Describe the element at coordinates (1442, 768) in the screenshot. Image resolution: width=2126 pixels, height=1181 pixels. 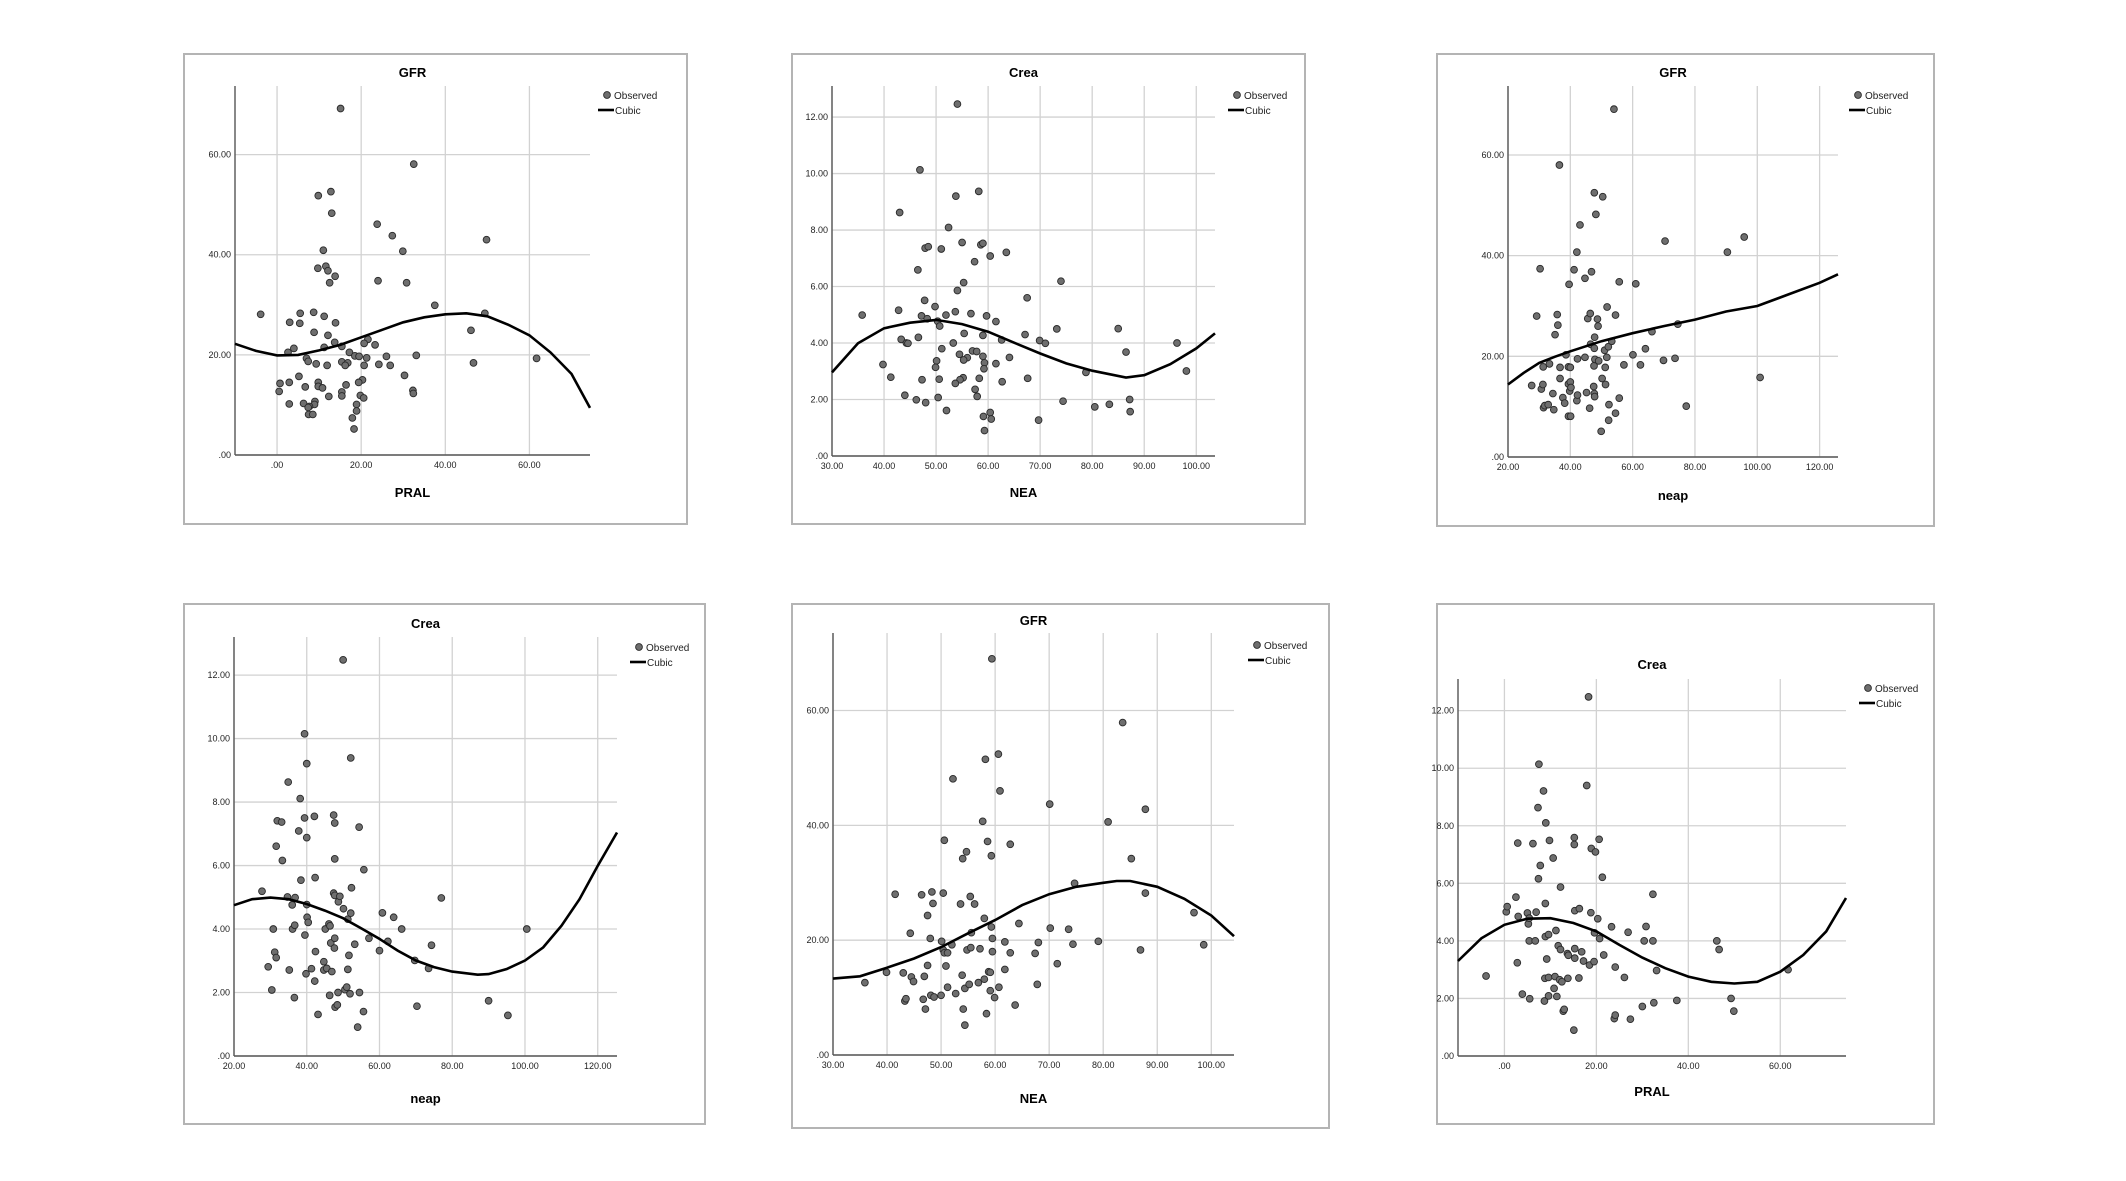
I see `y-tick-label: 10.00` at that location.